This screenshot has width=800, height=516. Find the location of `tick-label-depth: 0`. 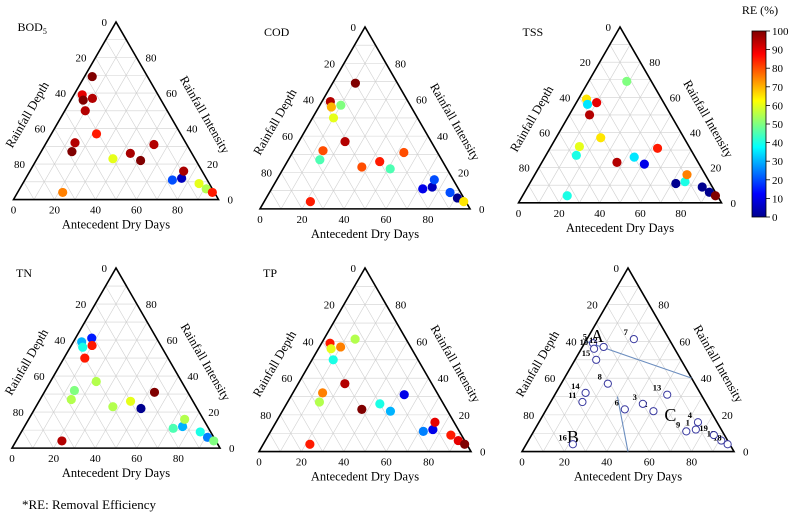

tick-label-depth: 0 is located at coordinates (617, 269).